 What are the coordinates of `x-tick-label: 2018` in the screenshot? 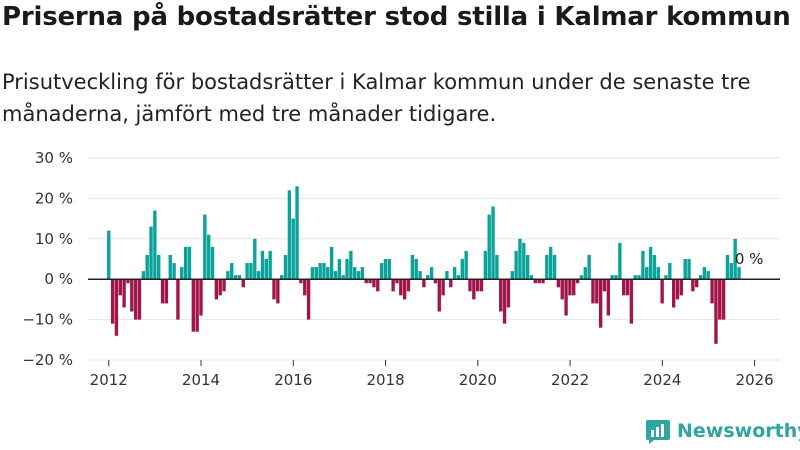 It's located at (385, 380).